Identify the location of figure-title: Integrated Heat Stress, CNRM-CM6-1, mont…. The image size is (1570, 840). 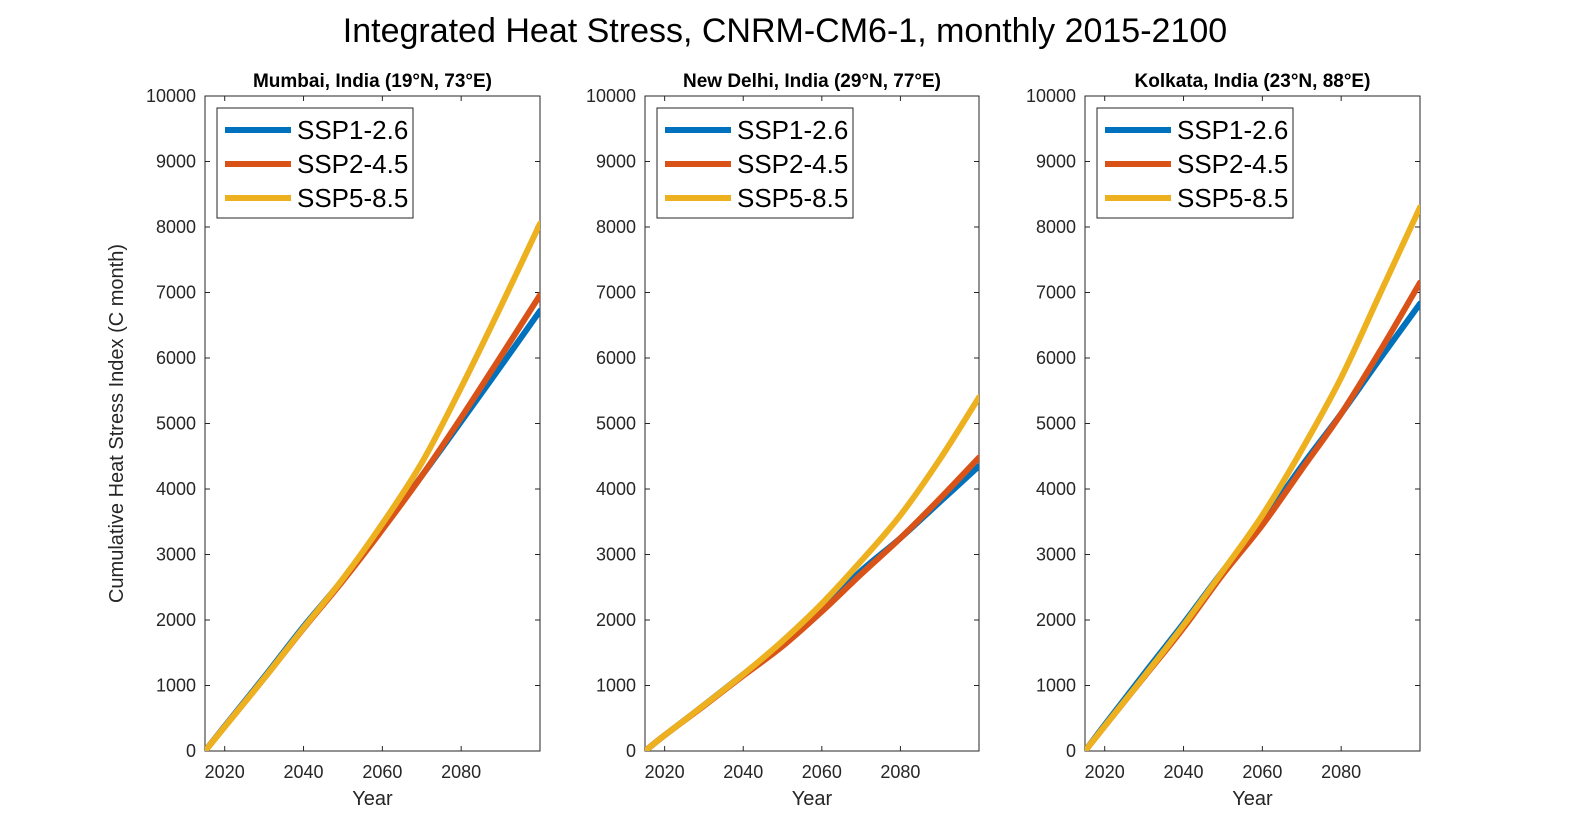
(785, 31).